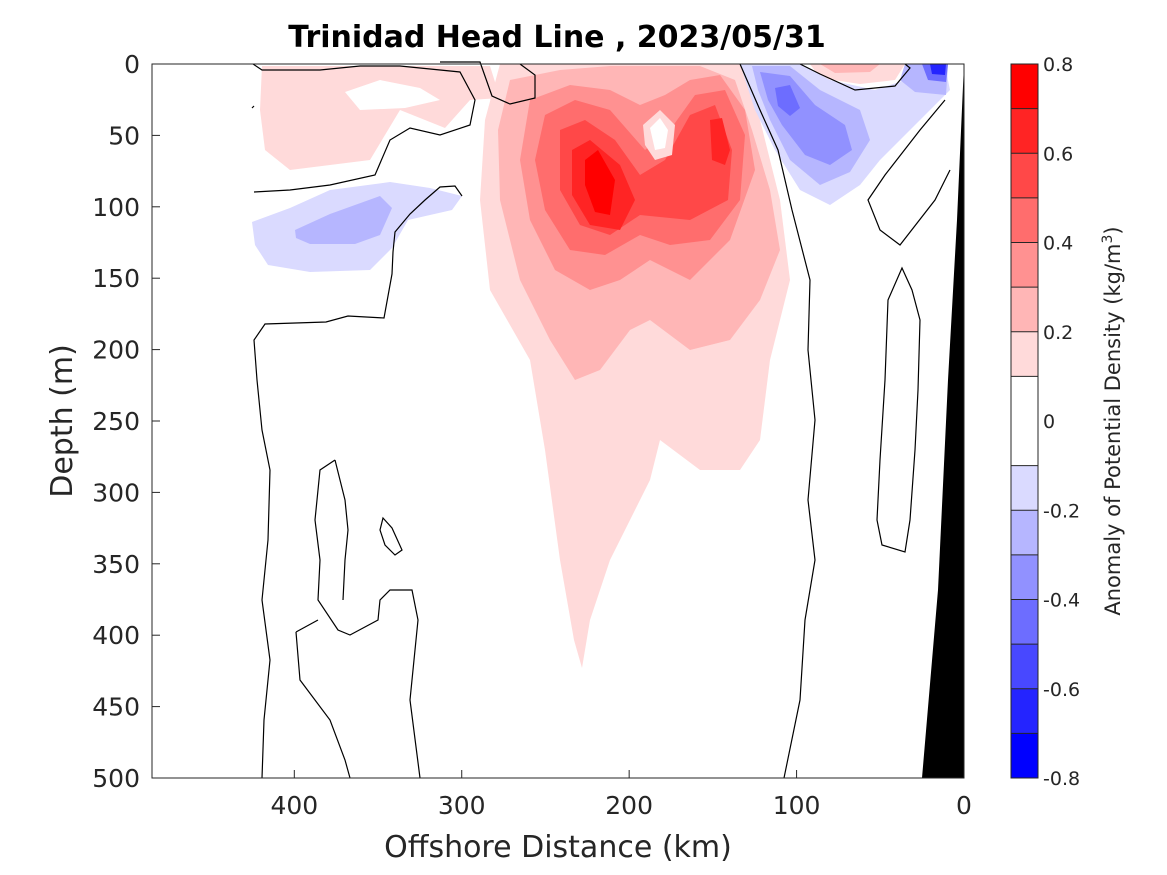 This screenshot has width=1167, height=875. What do you see at coordinates (116, 778) in the screenshot?
I see `y-tick-label: 500` at bounding box center [116, 778].